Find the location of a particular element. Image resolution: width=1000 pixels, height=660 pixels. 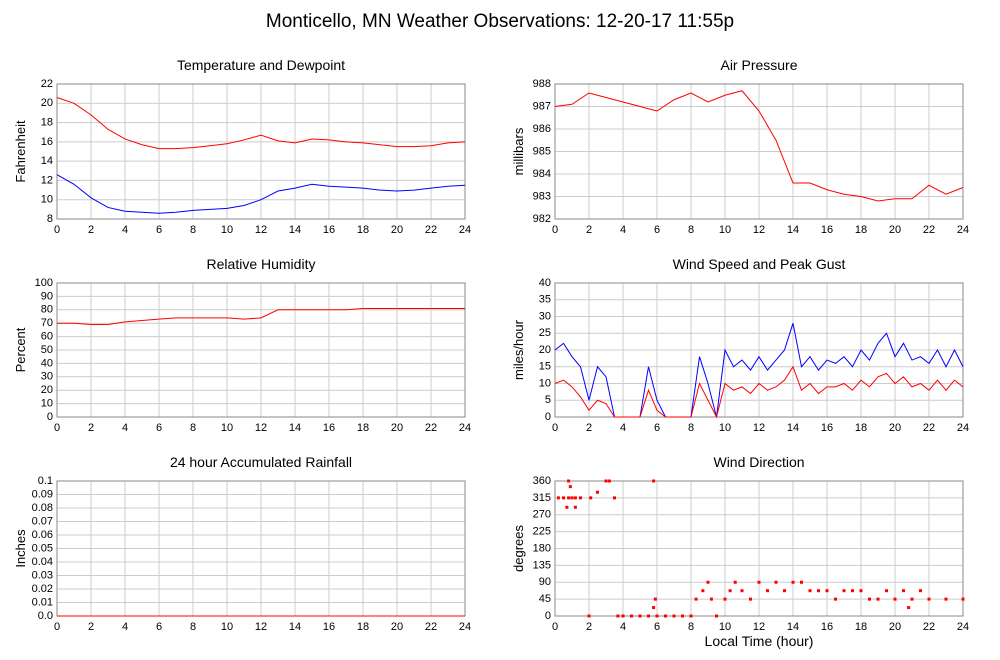

y-tick-label: 0.01 is located at coordinates (42, 602).